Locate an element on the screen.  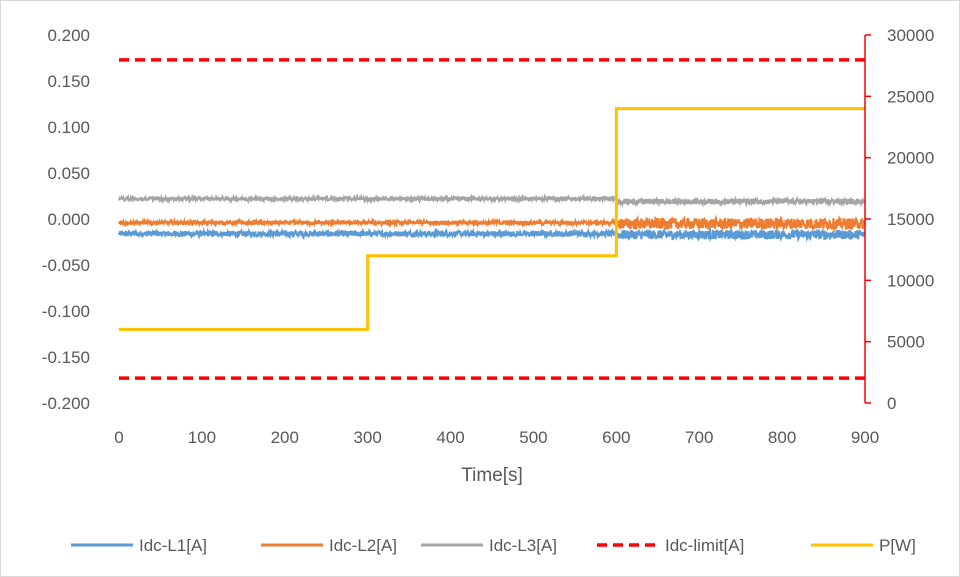
x-axis-title: Time[s] is located at coordinates (492, 475).